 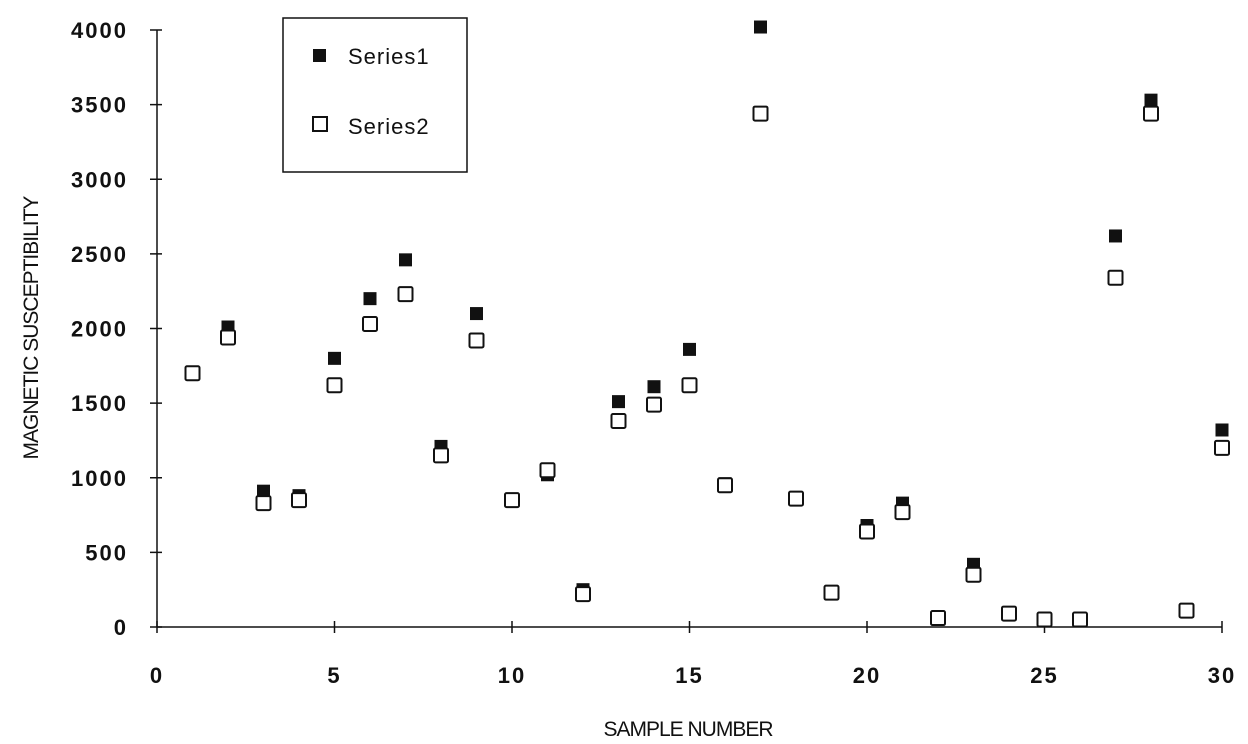 I want to click on y-tick-label: 2000, so click(x=99, y=329).